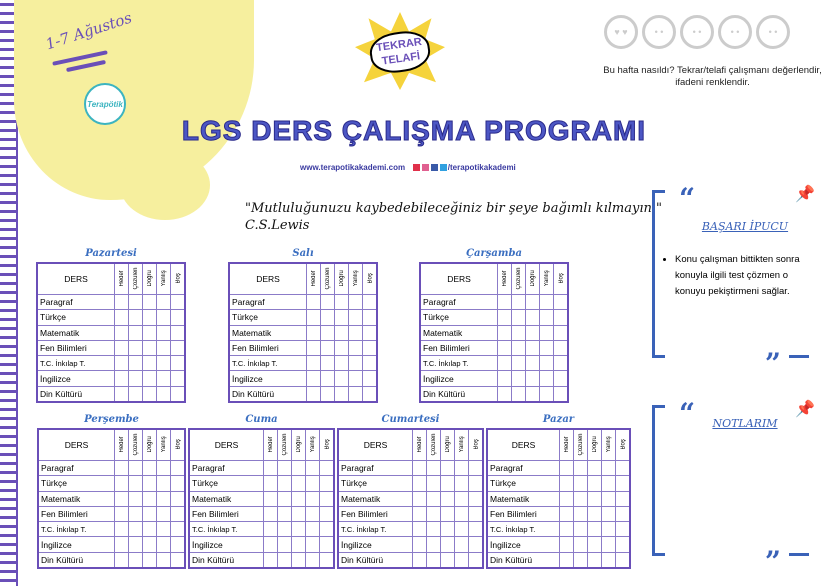 The image size is (828, 586). Describe the element at coordinates (697, 32) in the screenshot. I see `neutral-face-icon: • •` at that location.